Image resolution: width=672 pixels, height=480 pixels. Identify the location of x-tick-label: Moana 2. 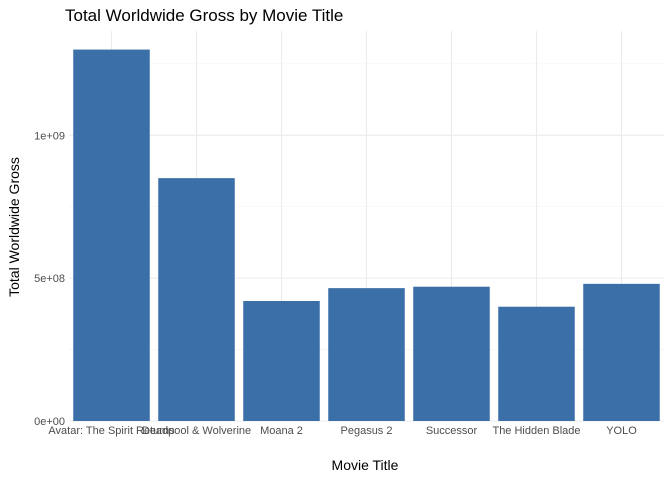
(281, 431).